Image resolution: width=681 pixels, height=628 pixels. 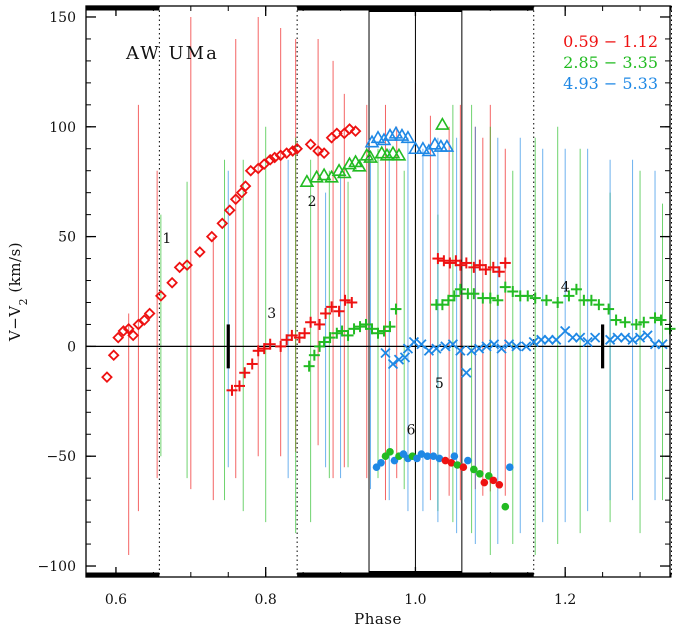 What do you see at coordinates (15, 323) in the screenshot?
I see `y-axis-title-main: V−V` at bounding box center [15, 323].